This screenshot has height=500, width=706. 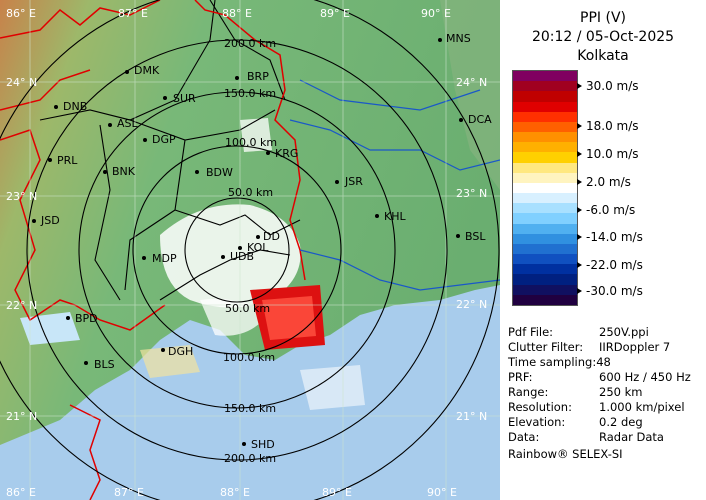 I want to click on lat-label-24-left: 24° N, so click(x=21, y=82).